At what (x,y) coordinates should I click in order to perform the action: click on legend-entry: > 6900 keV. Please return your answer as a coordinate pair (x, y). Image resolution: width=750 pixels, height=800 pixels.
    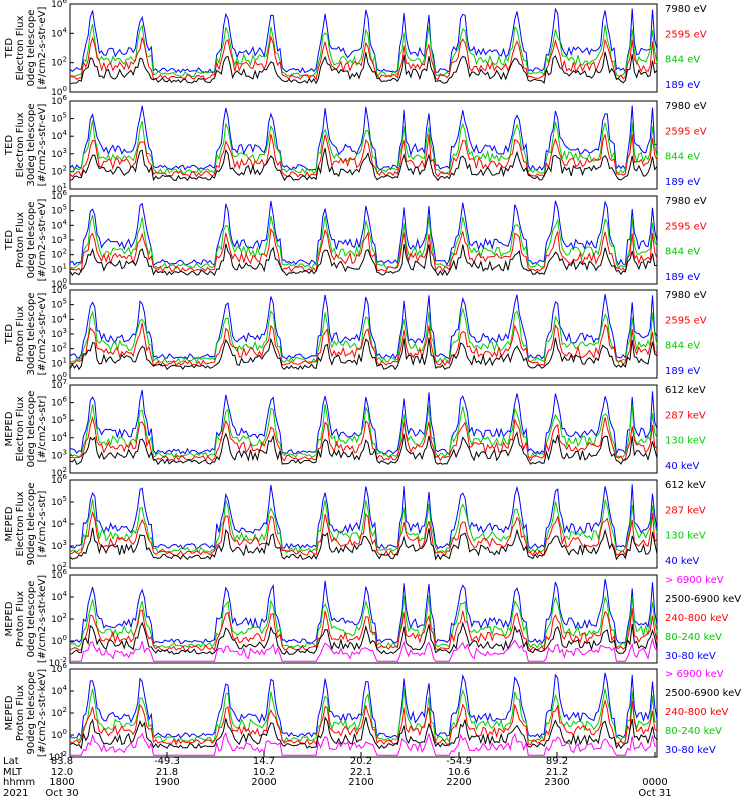
    Looking at the image, I should click on (694, 674).